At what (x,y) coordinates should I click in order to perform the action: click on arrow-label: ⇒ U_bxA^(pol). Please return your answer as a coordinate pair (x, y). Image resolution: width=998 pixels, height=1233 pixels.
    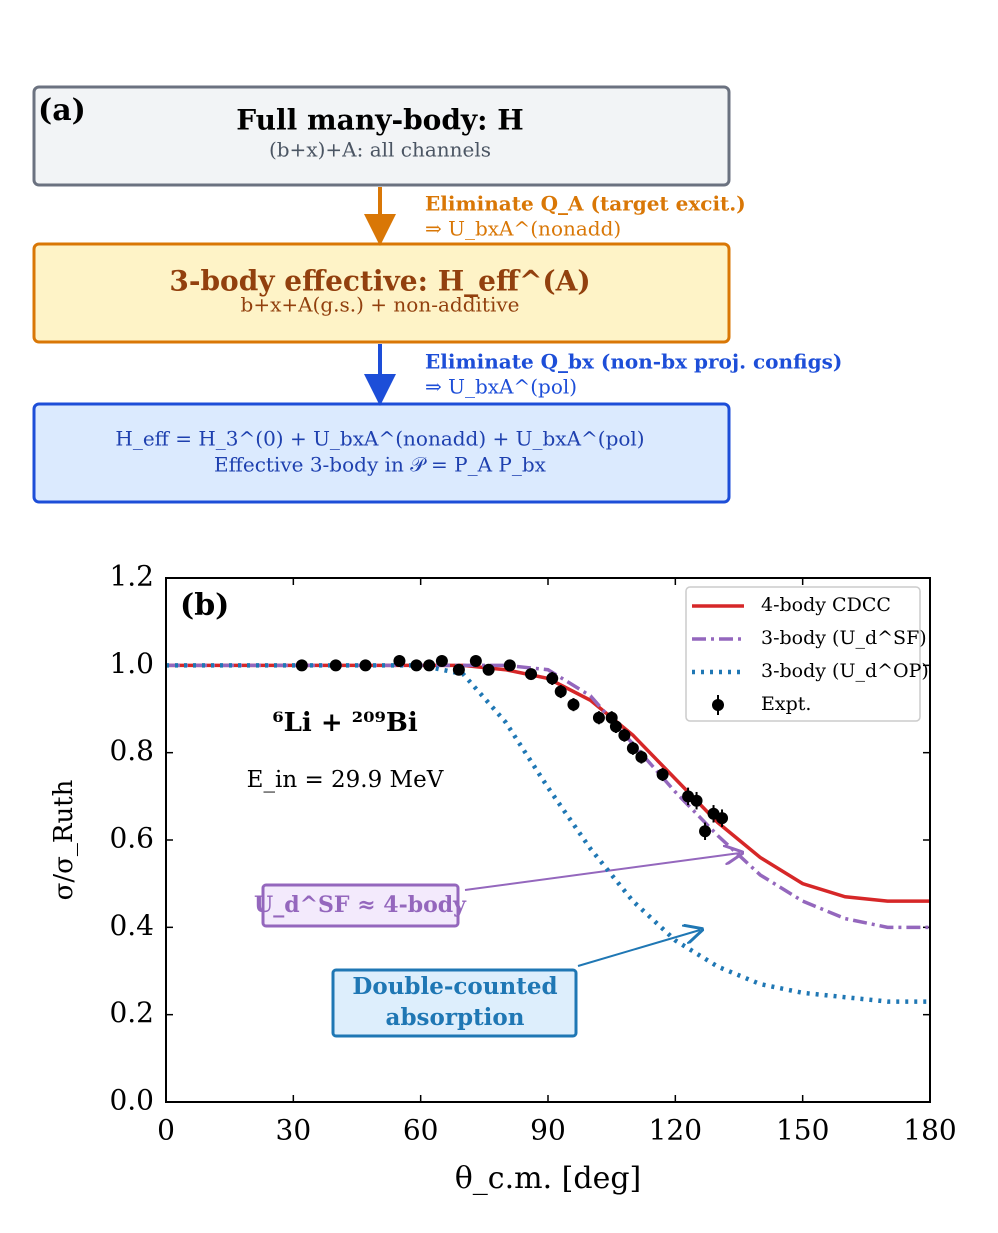
    Looking at the image, I should click on (501, 387).